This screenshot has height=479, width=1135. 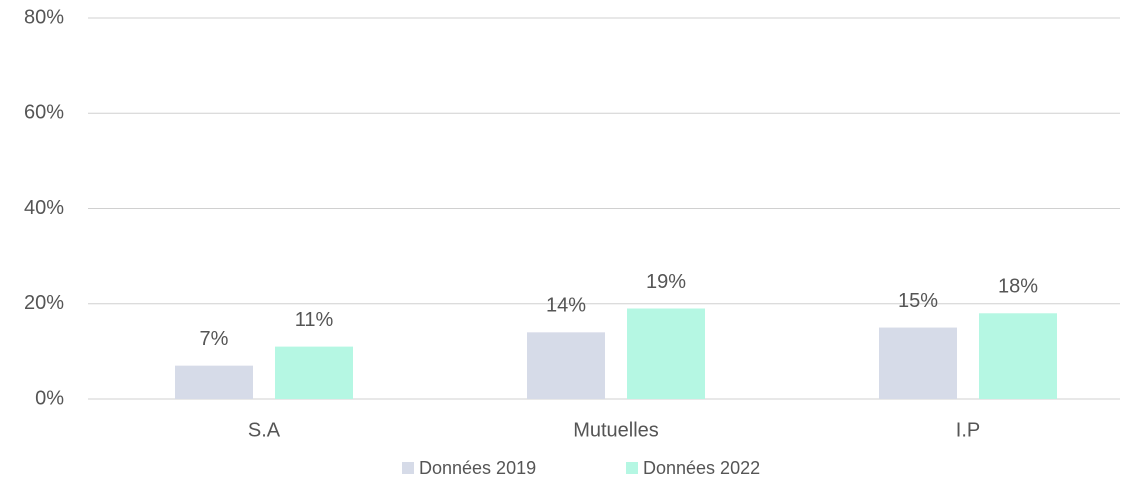 I want to click on y-tick-label: 40%, so click(x=44, y=208).